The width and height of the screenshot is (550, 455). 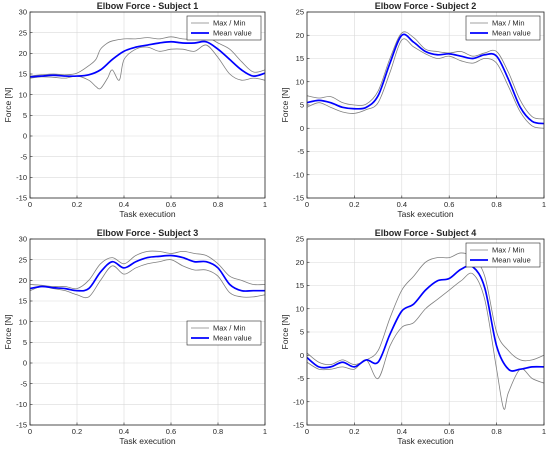 I want to click on chart-title: Elbow Force - Subject 1, so click(x=148, y=6).